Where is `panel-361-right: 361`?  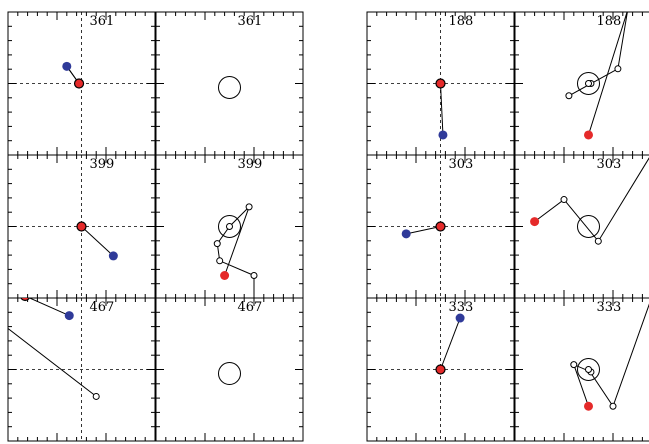 panel-361-right: 361 is located at coordinates (229, 83).